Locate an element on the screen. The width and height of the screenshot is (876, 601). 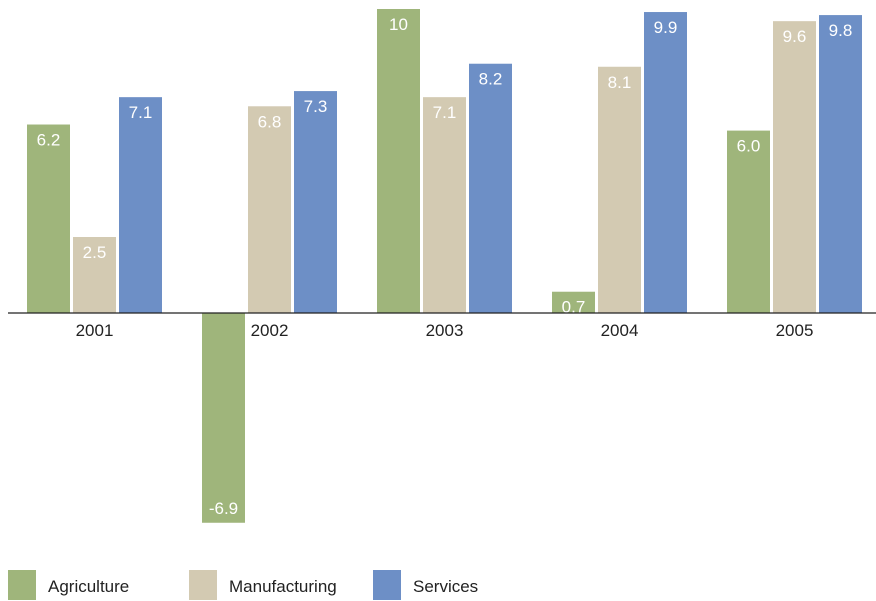
data-label-services-2003: 8.2 is located at coordinates (491, 79).